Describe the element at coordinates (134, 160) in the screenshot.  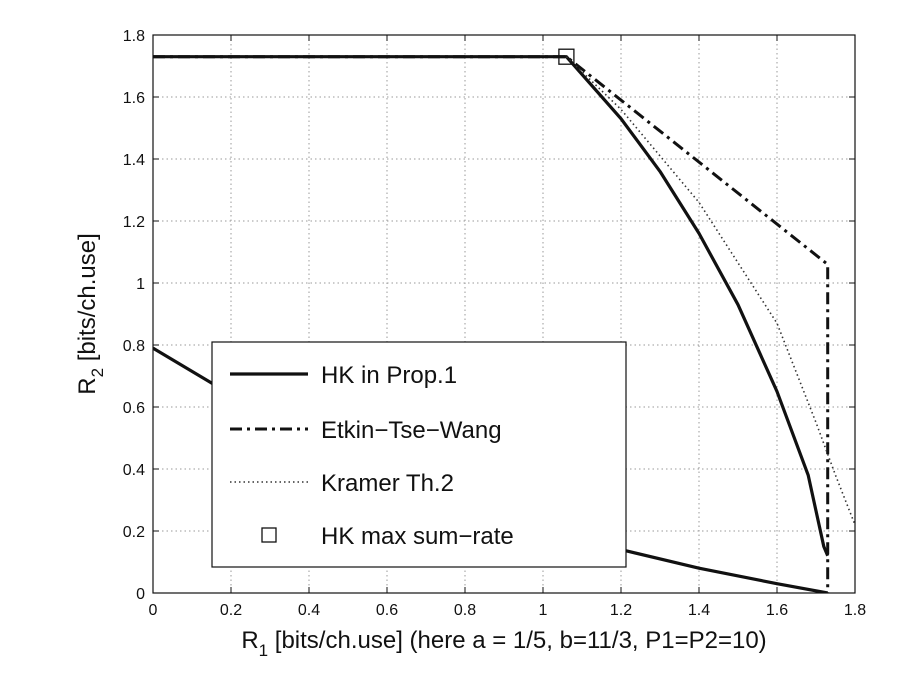
I see `y-tick-label: 1.4` at that location.